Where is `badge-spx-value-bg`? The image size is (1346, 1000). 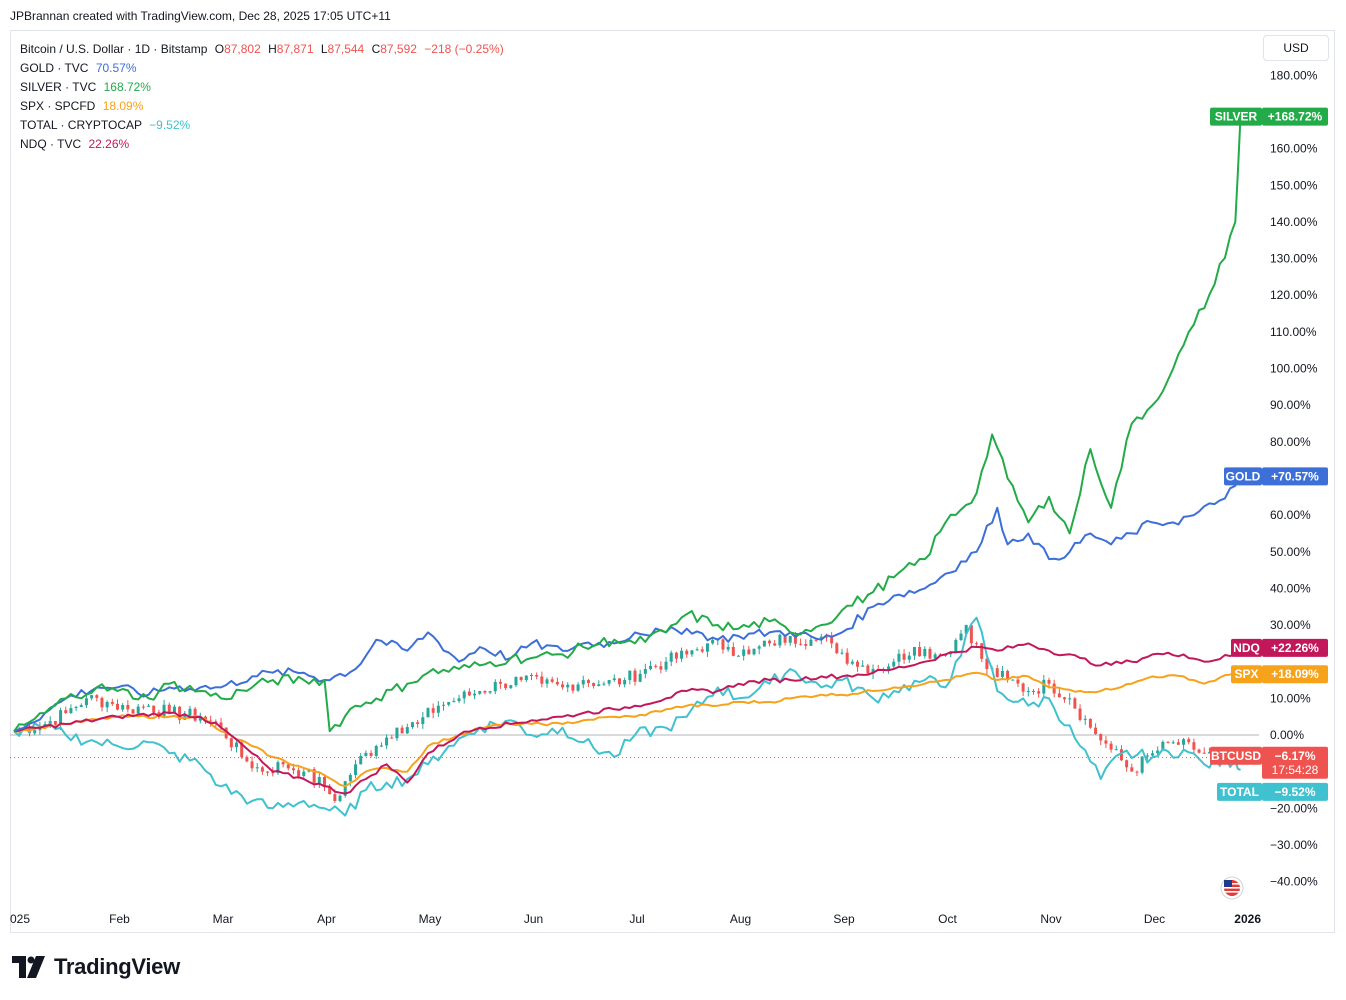 badge-spx-value-bg is located at coordinates (1295, 674).